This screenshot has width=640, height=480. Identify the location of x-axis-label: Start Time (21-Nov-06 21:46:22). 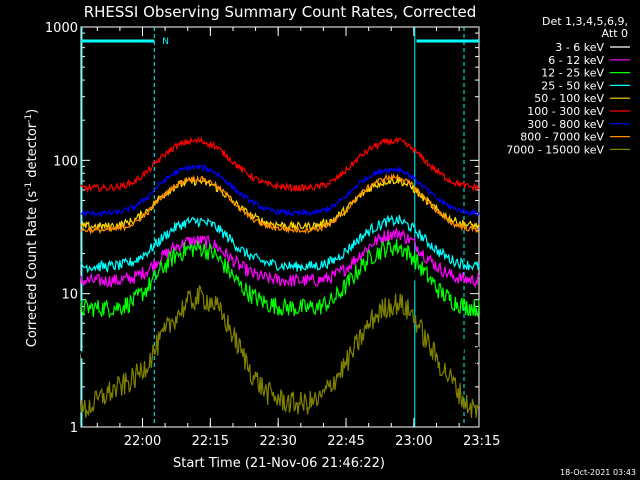
(279, 463).